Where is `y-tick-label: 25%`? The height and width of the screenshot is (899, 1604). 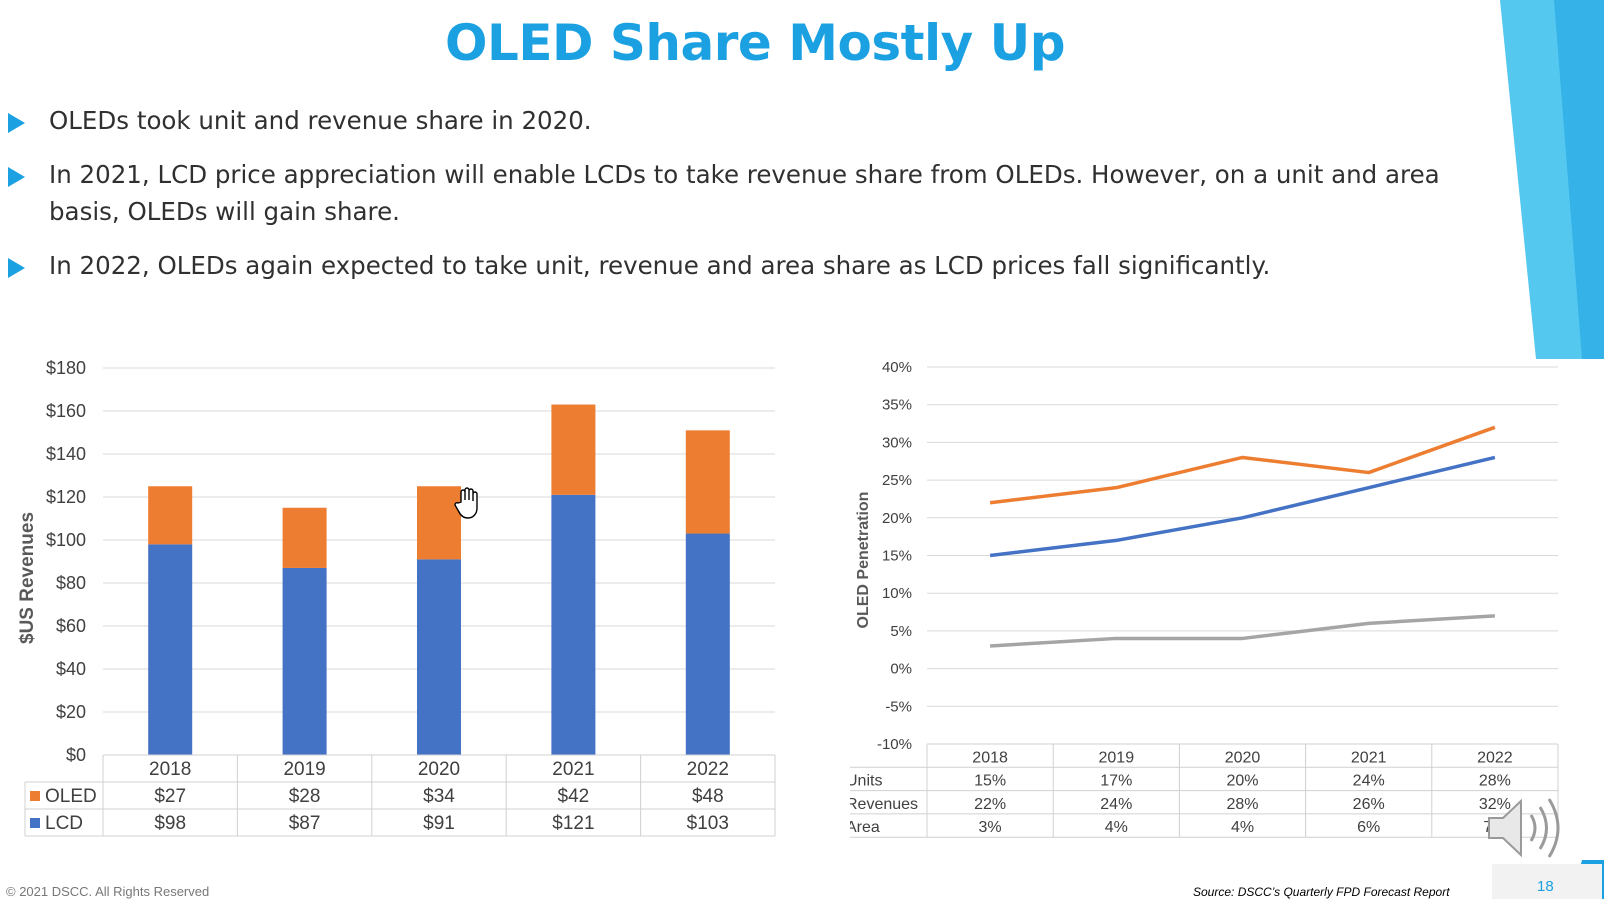 y-tick-label: 25% is located at coordinates (897, 480).